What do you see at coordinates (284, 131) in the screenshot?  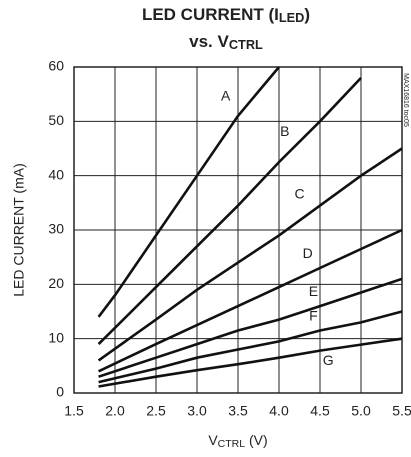 I see `curve-label: B` at bounding box center [284, 131].